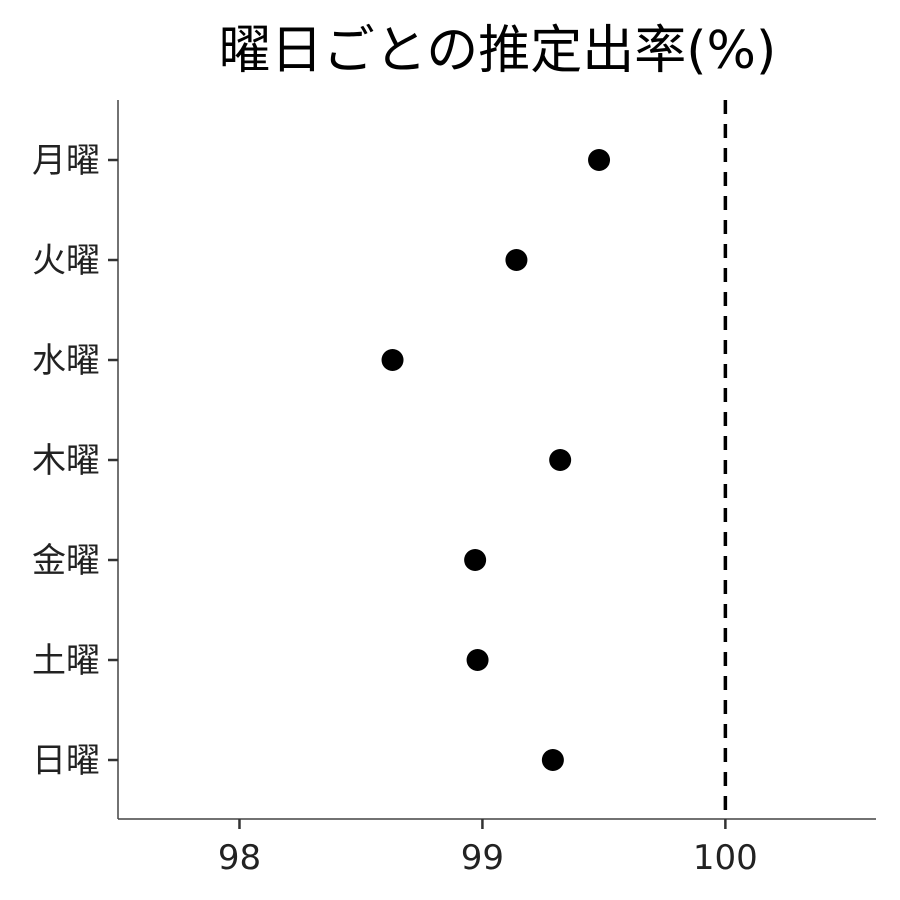  Describe the element at coordinates (66, 561) in the screenshot. I see `y-tick-label: 金曜` at that location.